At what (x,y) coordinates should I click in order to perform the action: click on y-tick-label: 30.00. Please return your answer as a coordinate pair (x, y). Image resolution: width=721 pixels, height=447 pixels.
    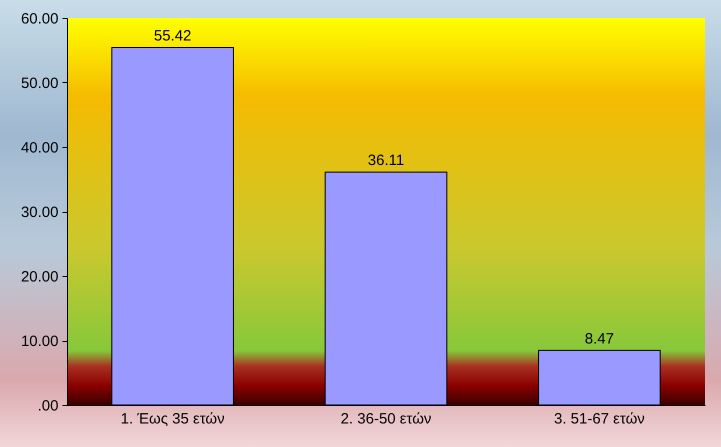
    Looking at the image, I should click on (39, 212).